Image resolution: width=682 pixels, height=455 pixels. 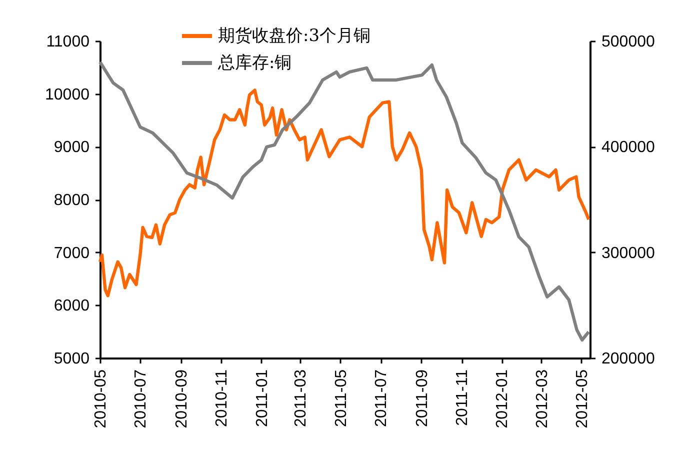 I want to click on y-tick-label: 10000, so click(x=67, y=95).